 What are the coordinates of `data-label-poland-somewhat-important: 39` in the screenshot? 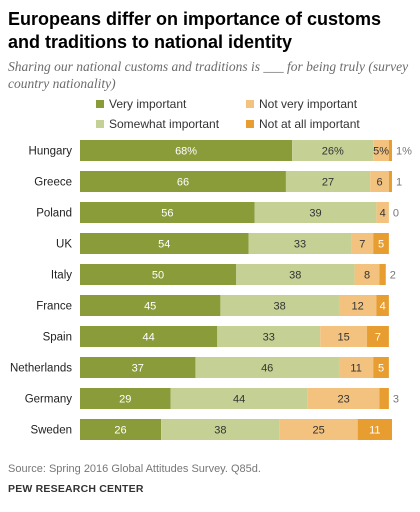 It's located at (315, 214).